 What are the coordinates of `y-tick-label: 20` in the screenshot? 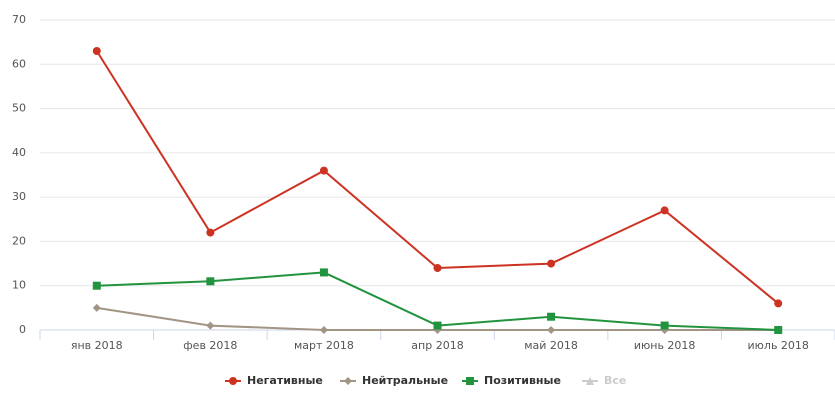 It's located at (19, 240).